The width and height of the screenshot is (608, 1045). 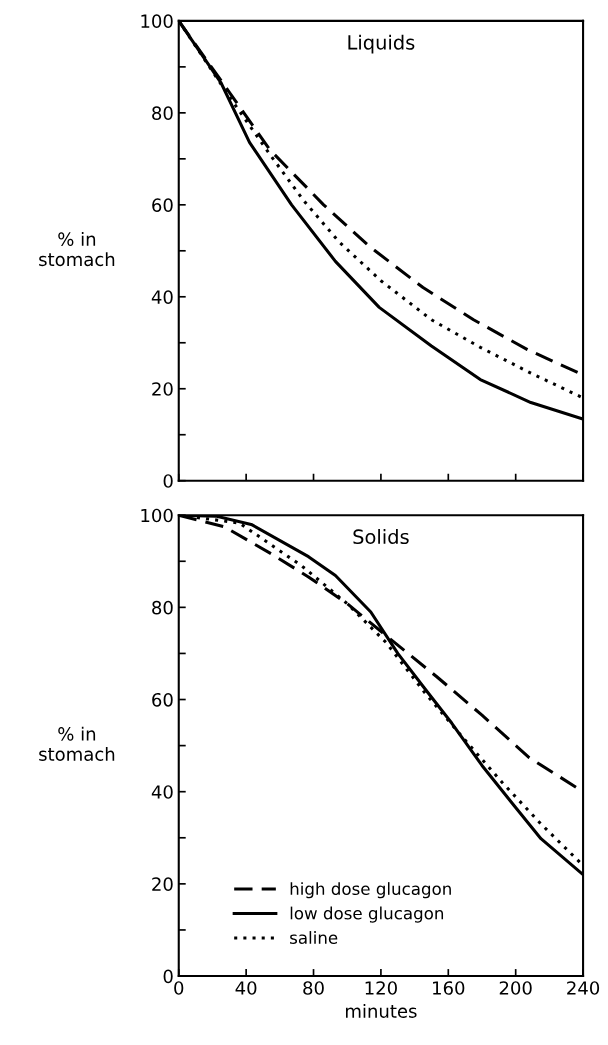 What do you see at coordinates (381, 1010) in the screenshot?
I see `x-axis-title: minutes` at bounding box center [381, 1010].